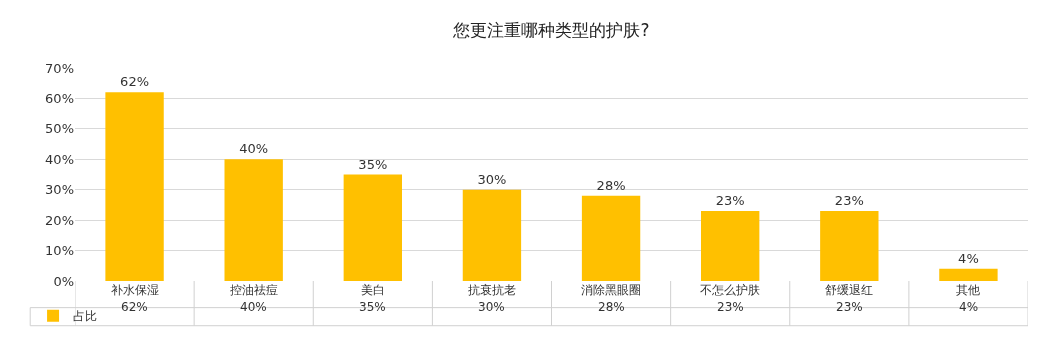 The image size is (1059, 342). I want to click on x-tick-label: 不怎么护肤, so click(730, 290).